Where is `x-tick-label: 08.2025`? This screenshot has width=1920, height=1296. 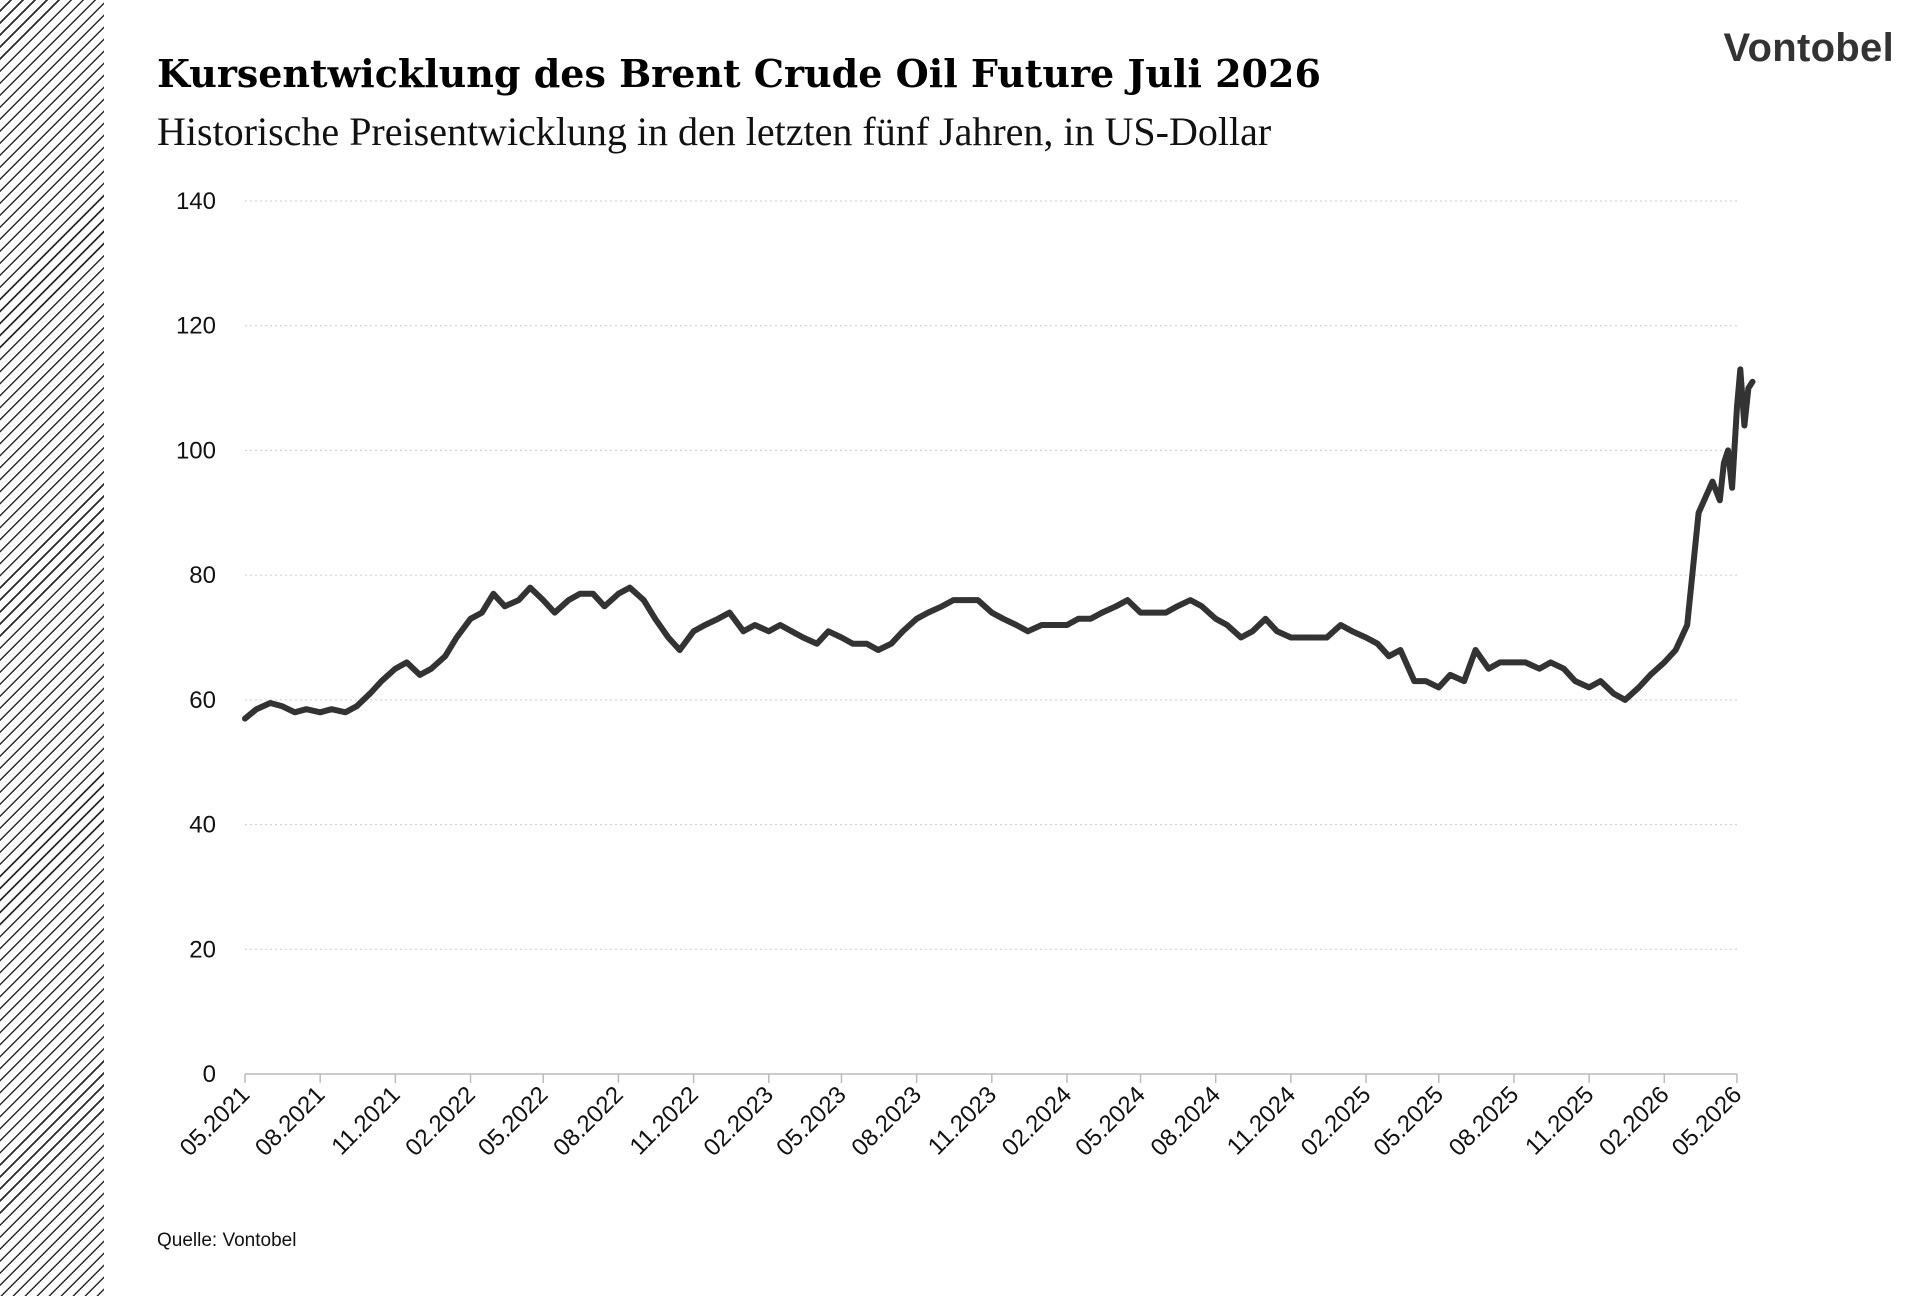 x-tick-label: 08.2025 is located at coordinates (1484, 1121).